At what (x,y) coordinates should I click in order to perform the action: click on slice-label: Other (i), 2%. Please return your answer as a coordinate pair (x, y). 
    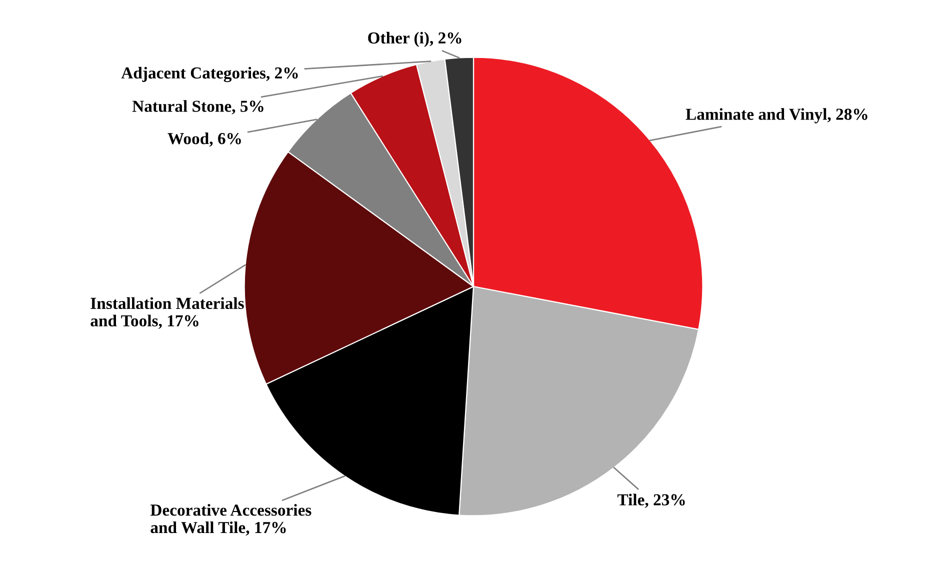
    Looking at the image, I should click on (415, 39).